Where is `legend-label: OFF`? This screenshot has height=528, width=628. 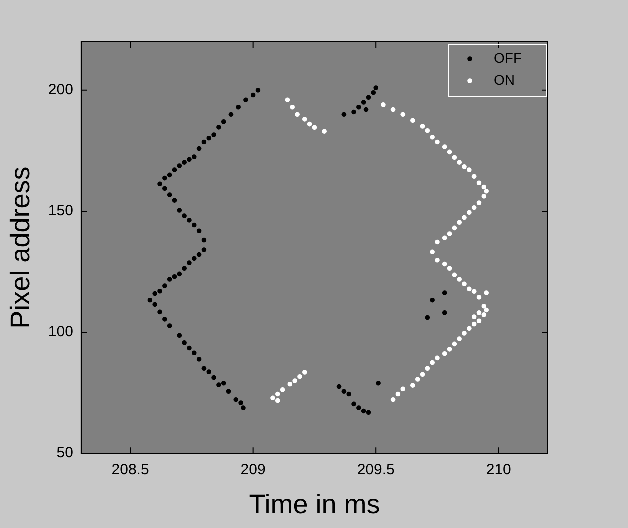
legend-label: OFF is located at coordinates (508, 58).